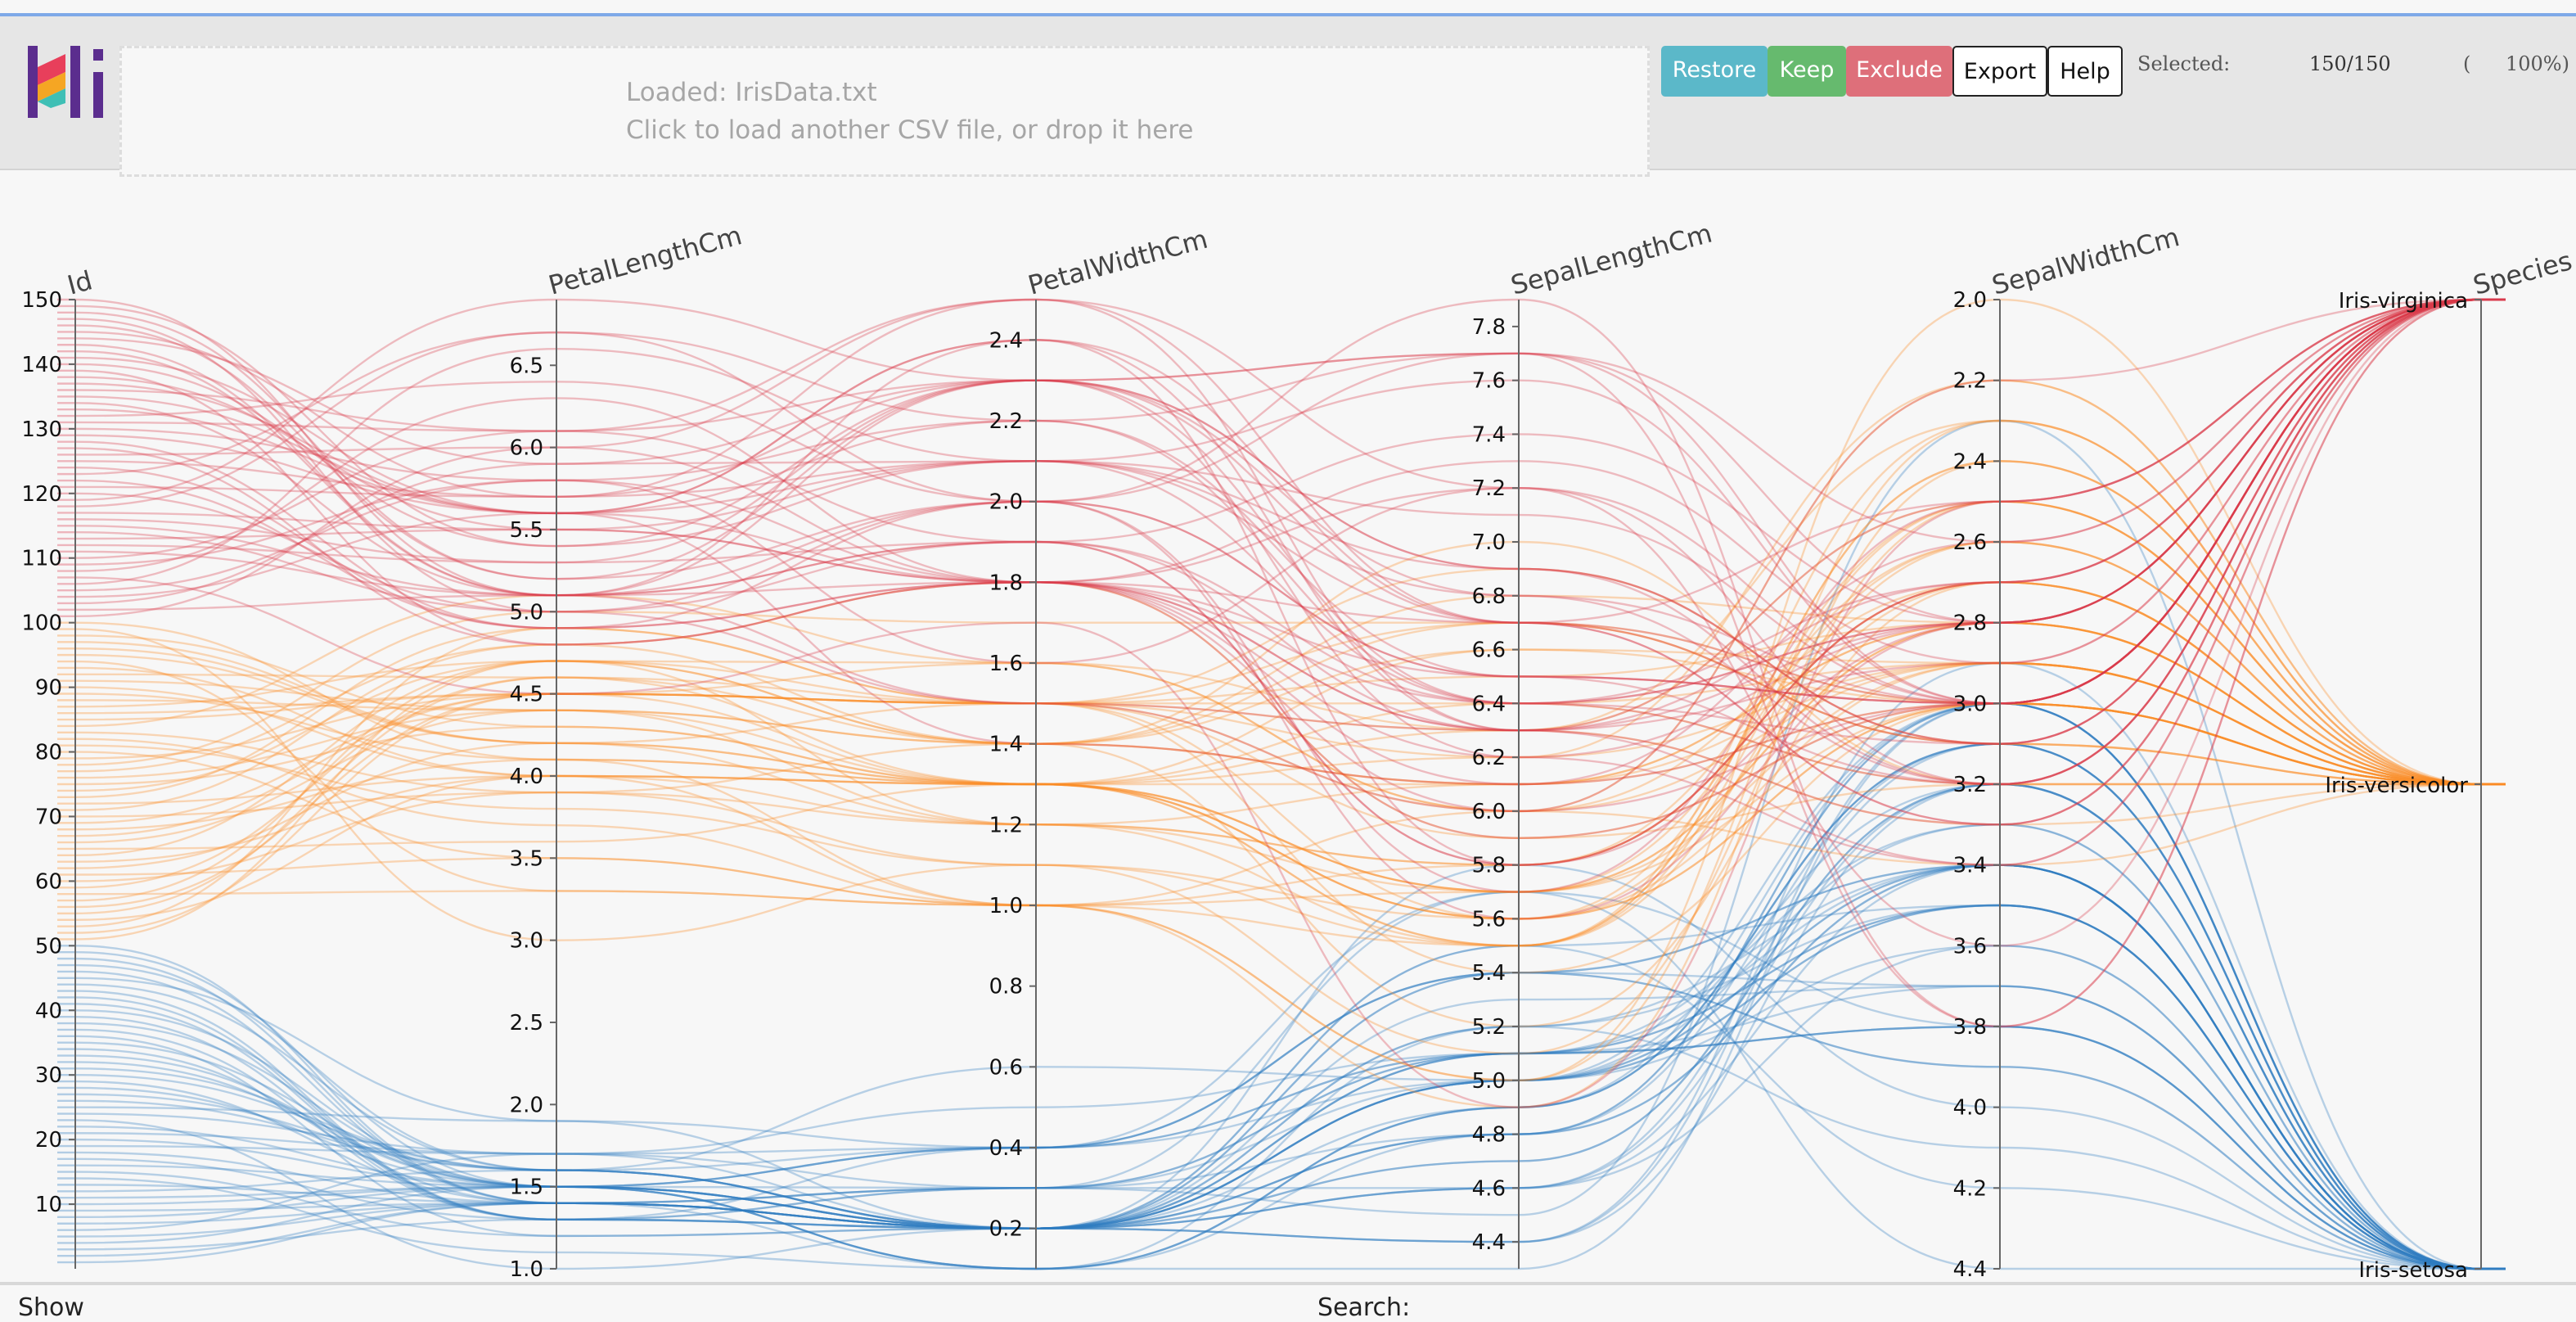 Image resolution: width=2576 pixels, height=1322 pixels. I want to click on keep-button: Keep, so click(1807, 71).